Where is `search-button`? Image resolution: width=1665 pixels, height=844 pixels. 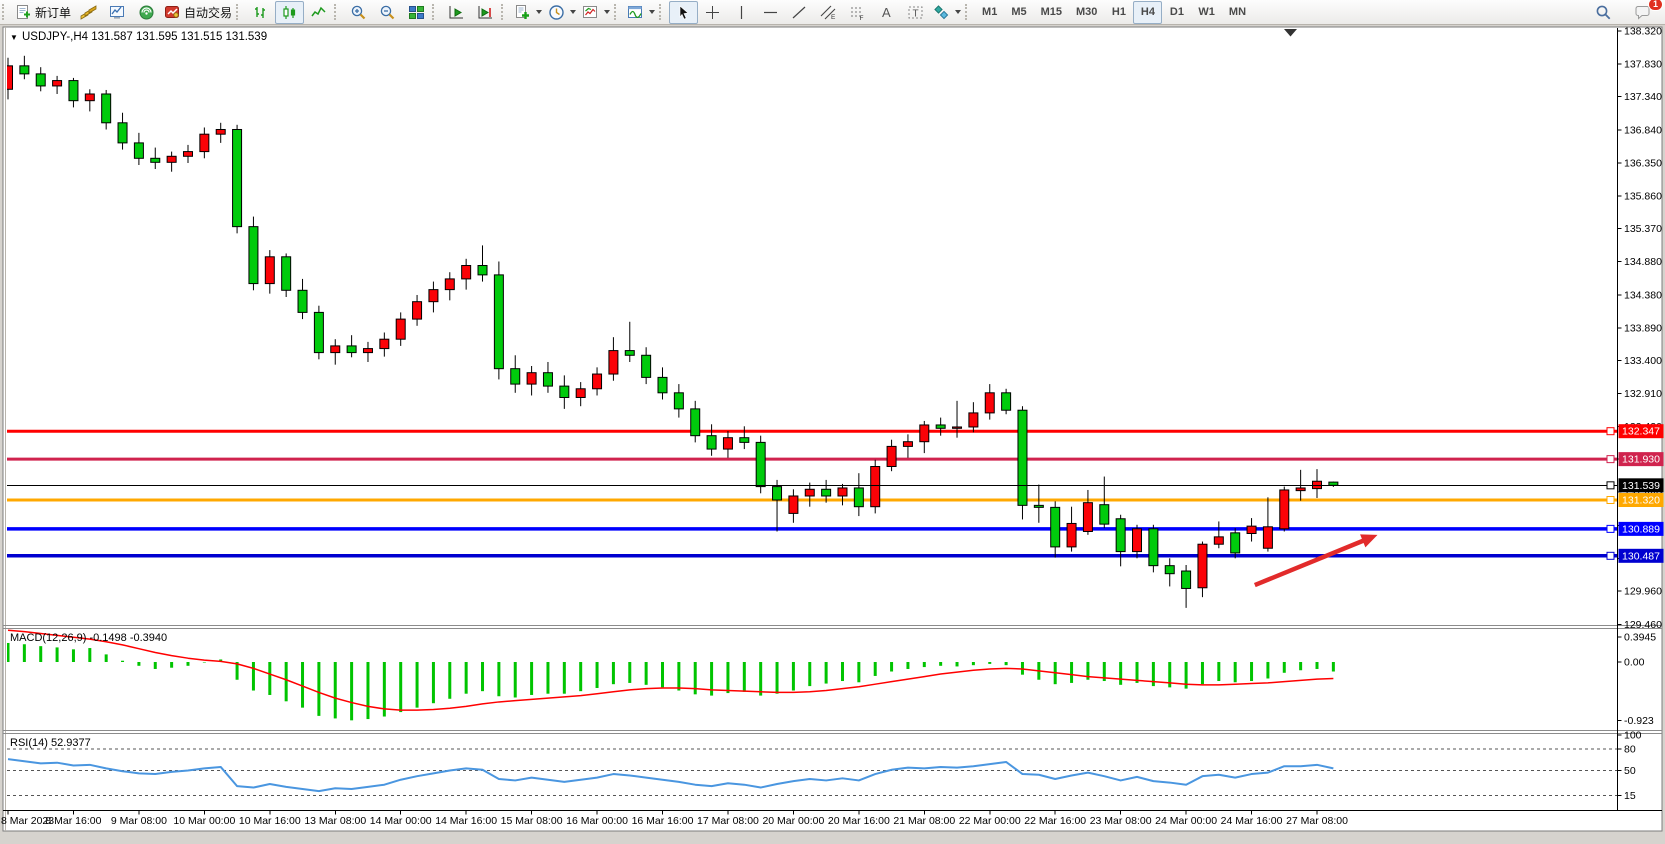 search-button is located at coordinates (1603, 12).